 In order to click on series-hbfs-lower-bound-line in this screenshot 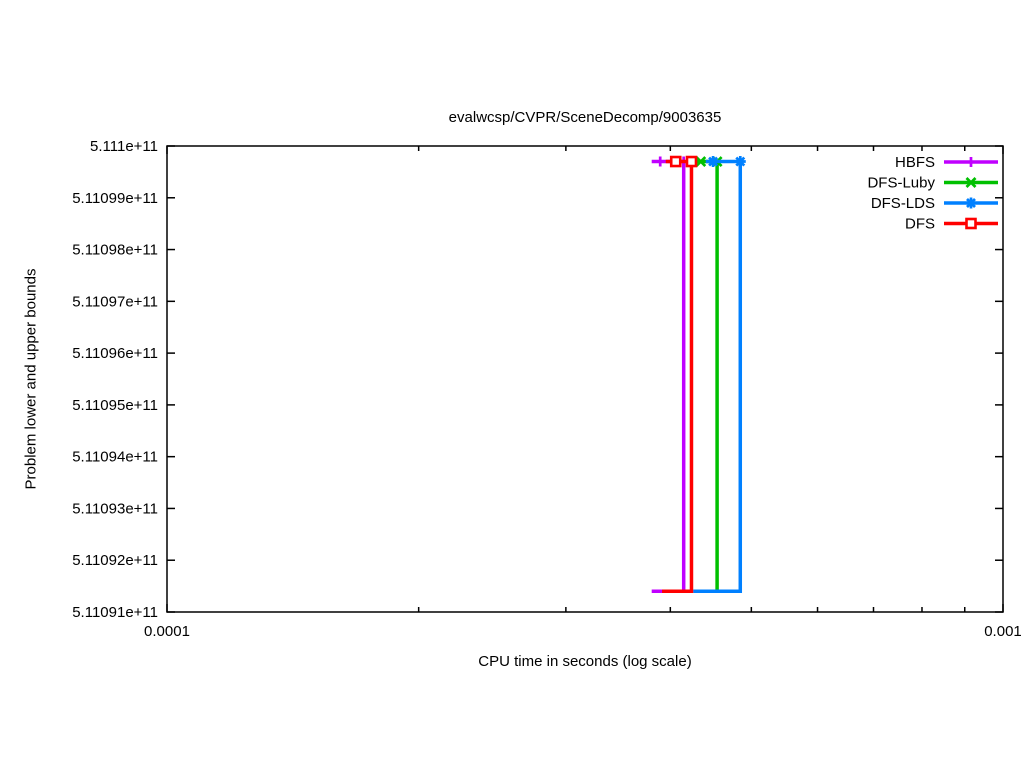, I will do `click(668, 377)`.